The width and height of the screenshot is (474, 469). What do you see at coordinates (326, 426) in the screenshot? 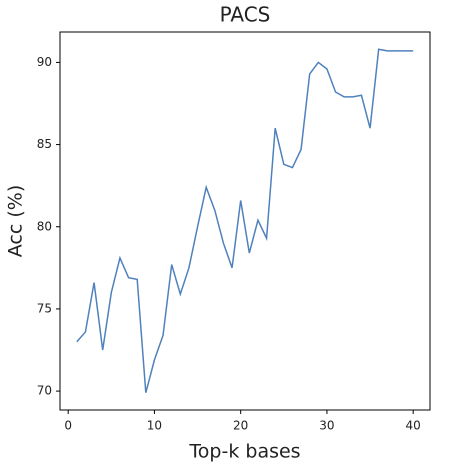
I see `x-tick-label: 30` at bounding box center [326, 426].